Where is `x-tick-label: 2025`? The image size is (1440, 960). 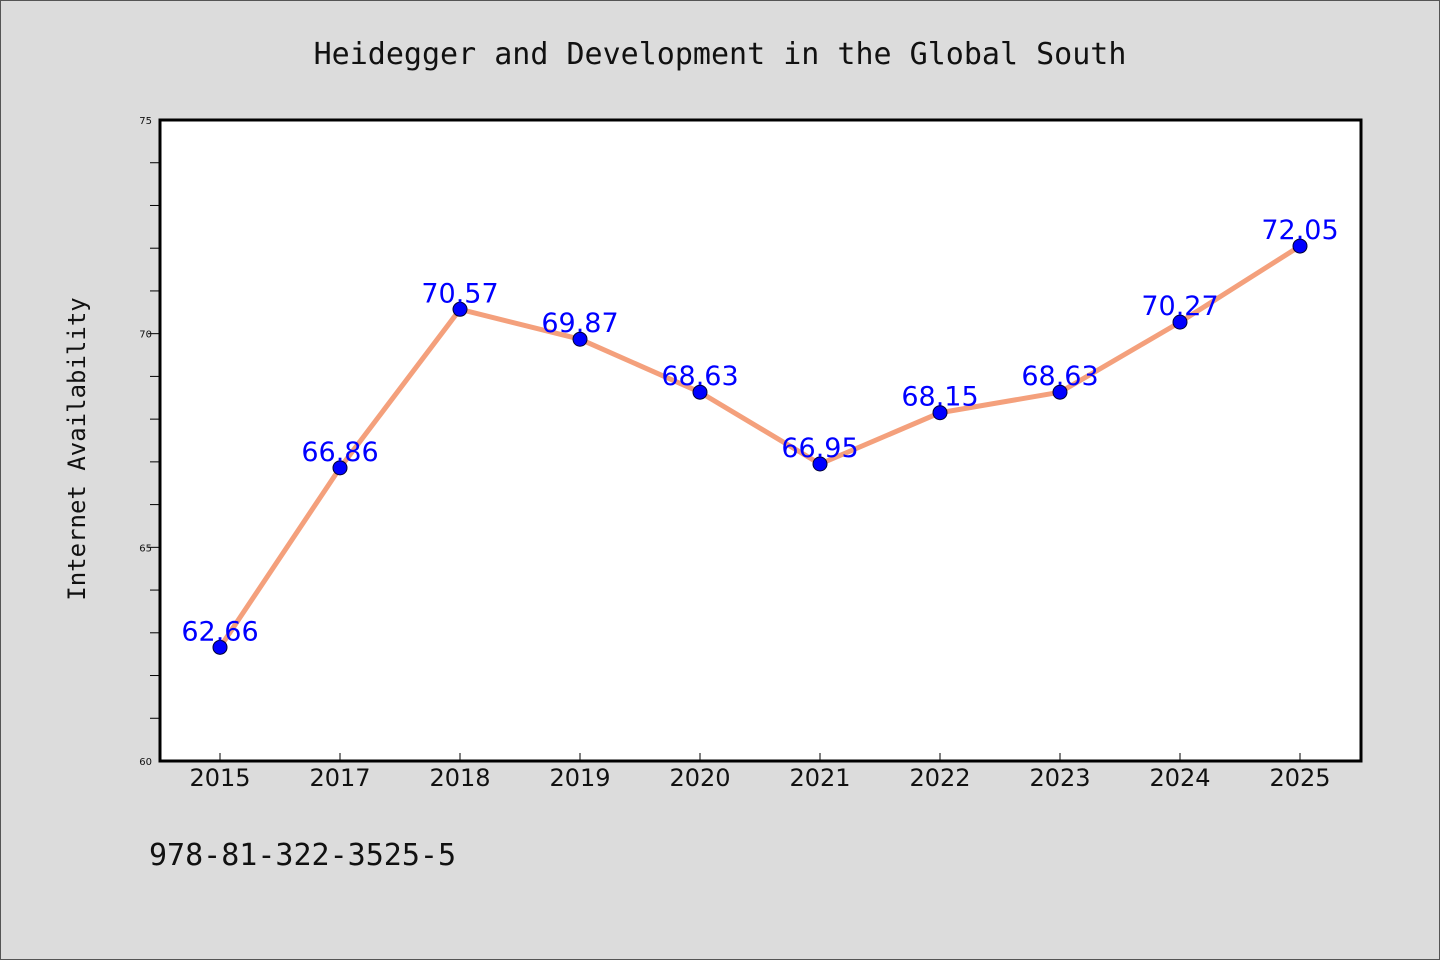 x-tick-label: 2025 is located at coordinates (1299, 778).